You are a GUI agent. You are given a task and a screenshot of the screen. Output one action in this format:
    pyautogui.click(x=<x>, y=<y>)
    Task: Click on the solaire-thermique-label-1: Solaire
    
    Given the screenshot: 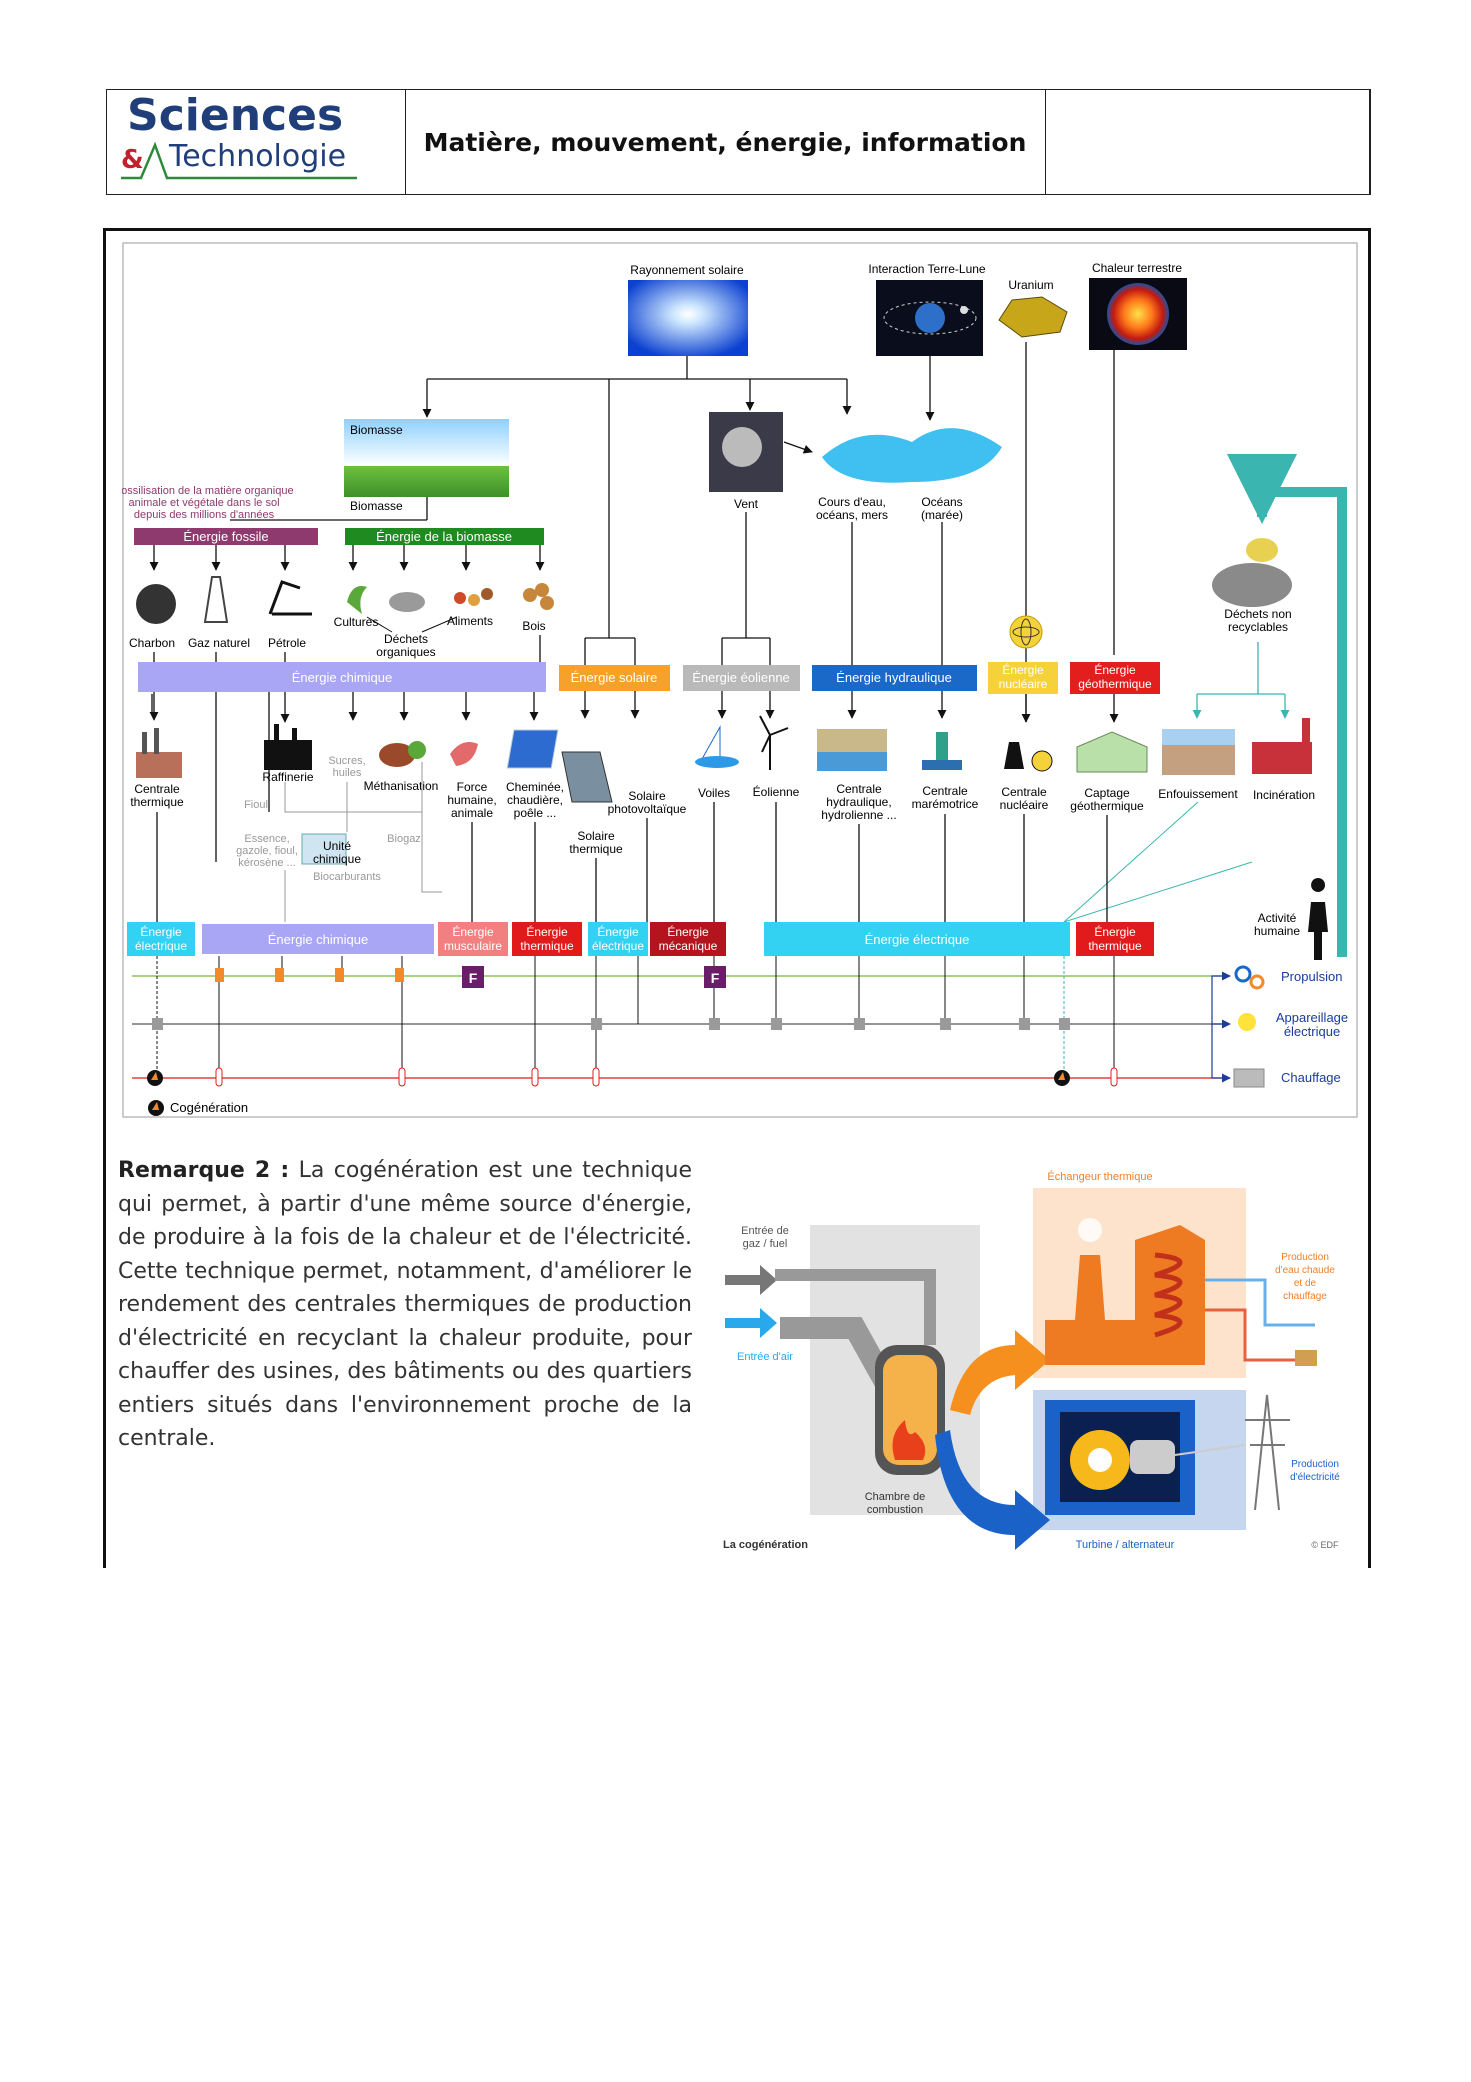 What is the action you would take?
    pyautogui.click(x=596, y=836)
    